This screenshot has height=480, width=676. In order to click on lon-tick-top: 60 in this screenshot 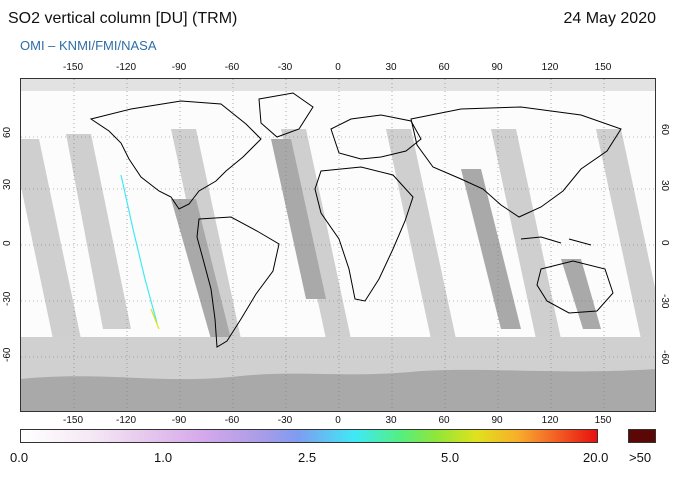, I will do `click(444, 67)`.